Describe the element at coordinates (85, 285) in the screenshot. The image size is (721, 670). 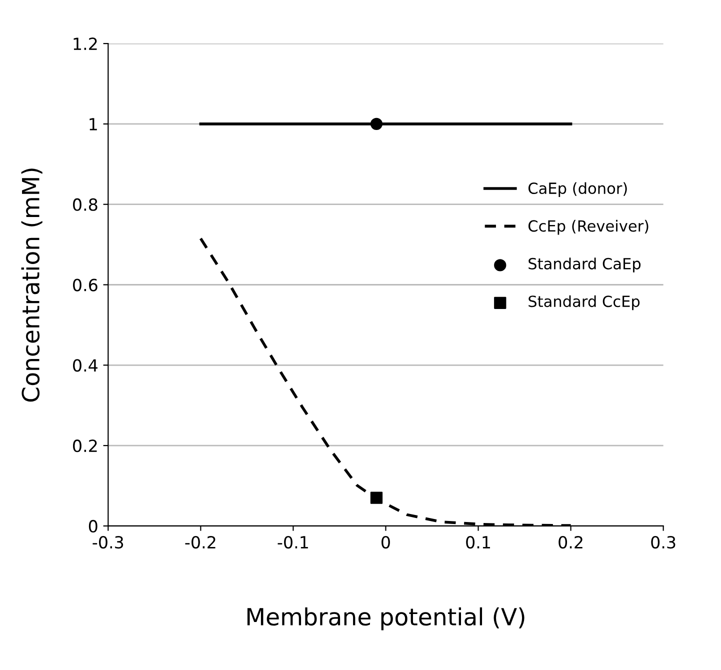
I see `y-tick-label: 0.6` at that location.